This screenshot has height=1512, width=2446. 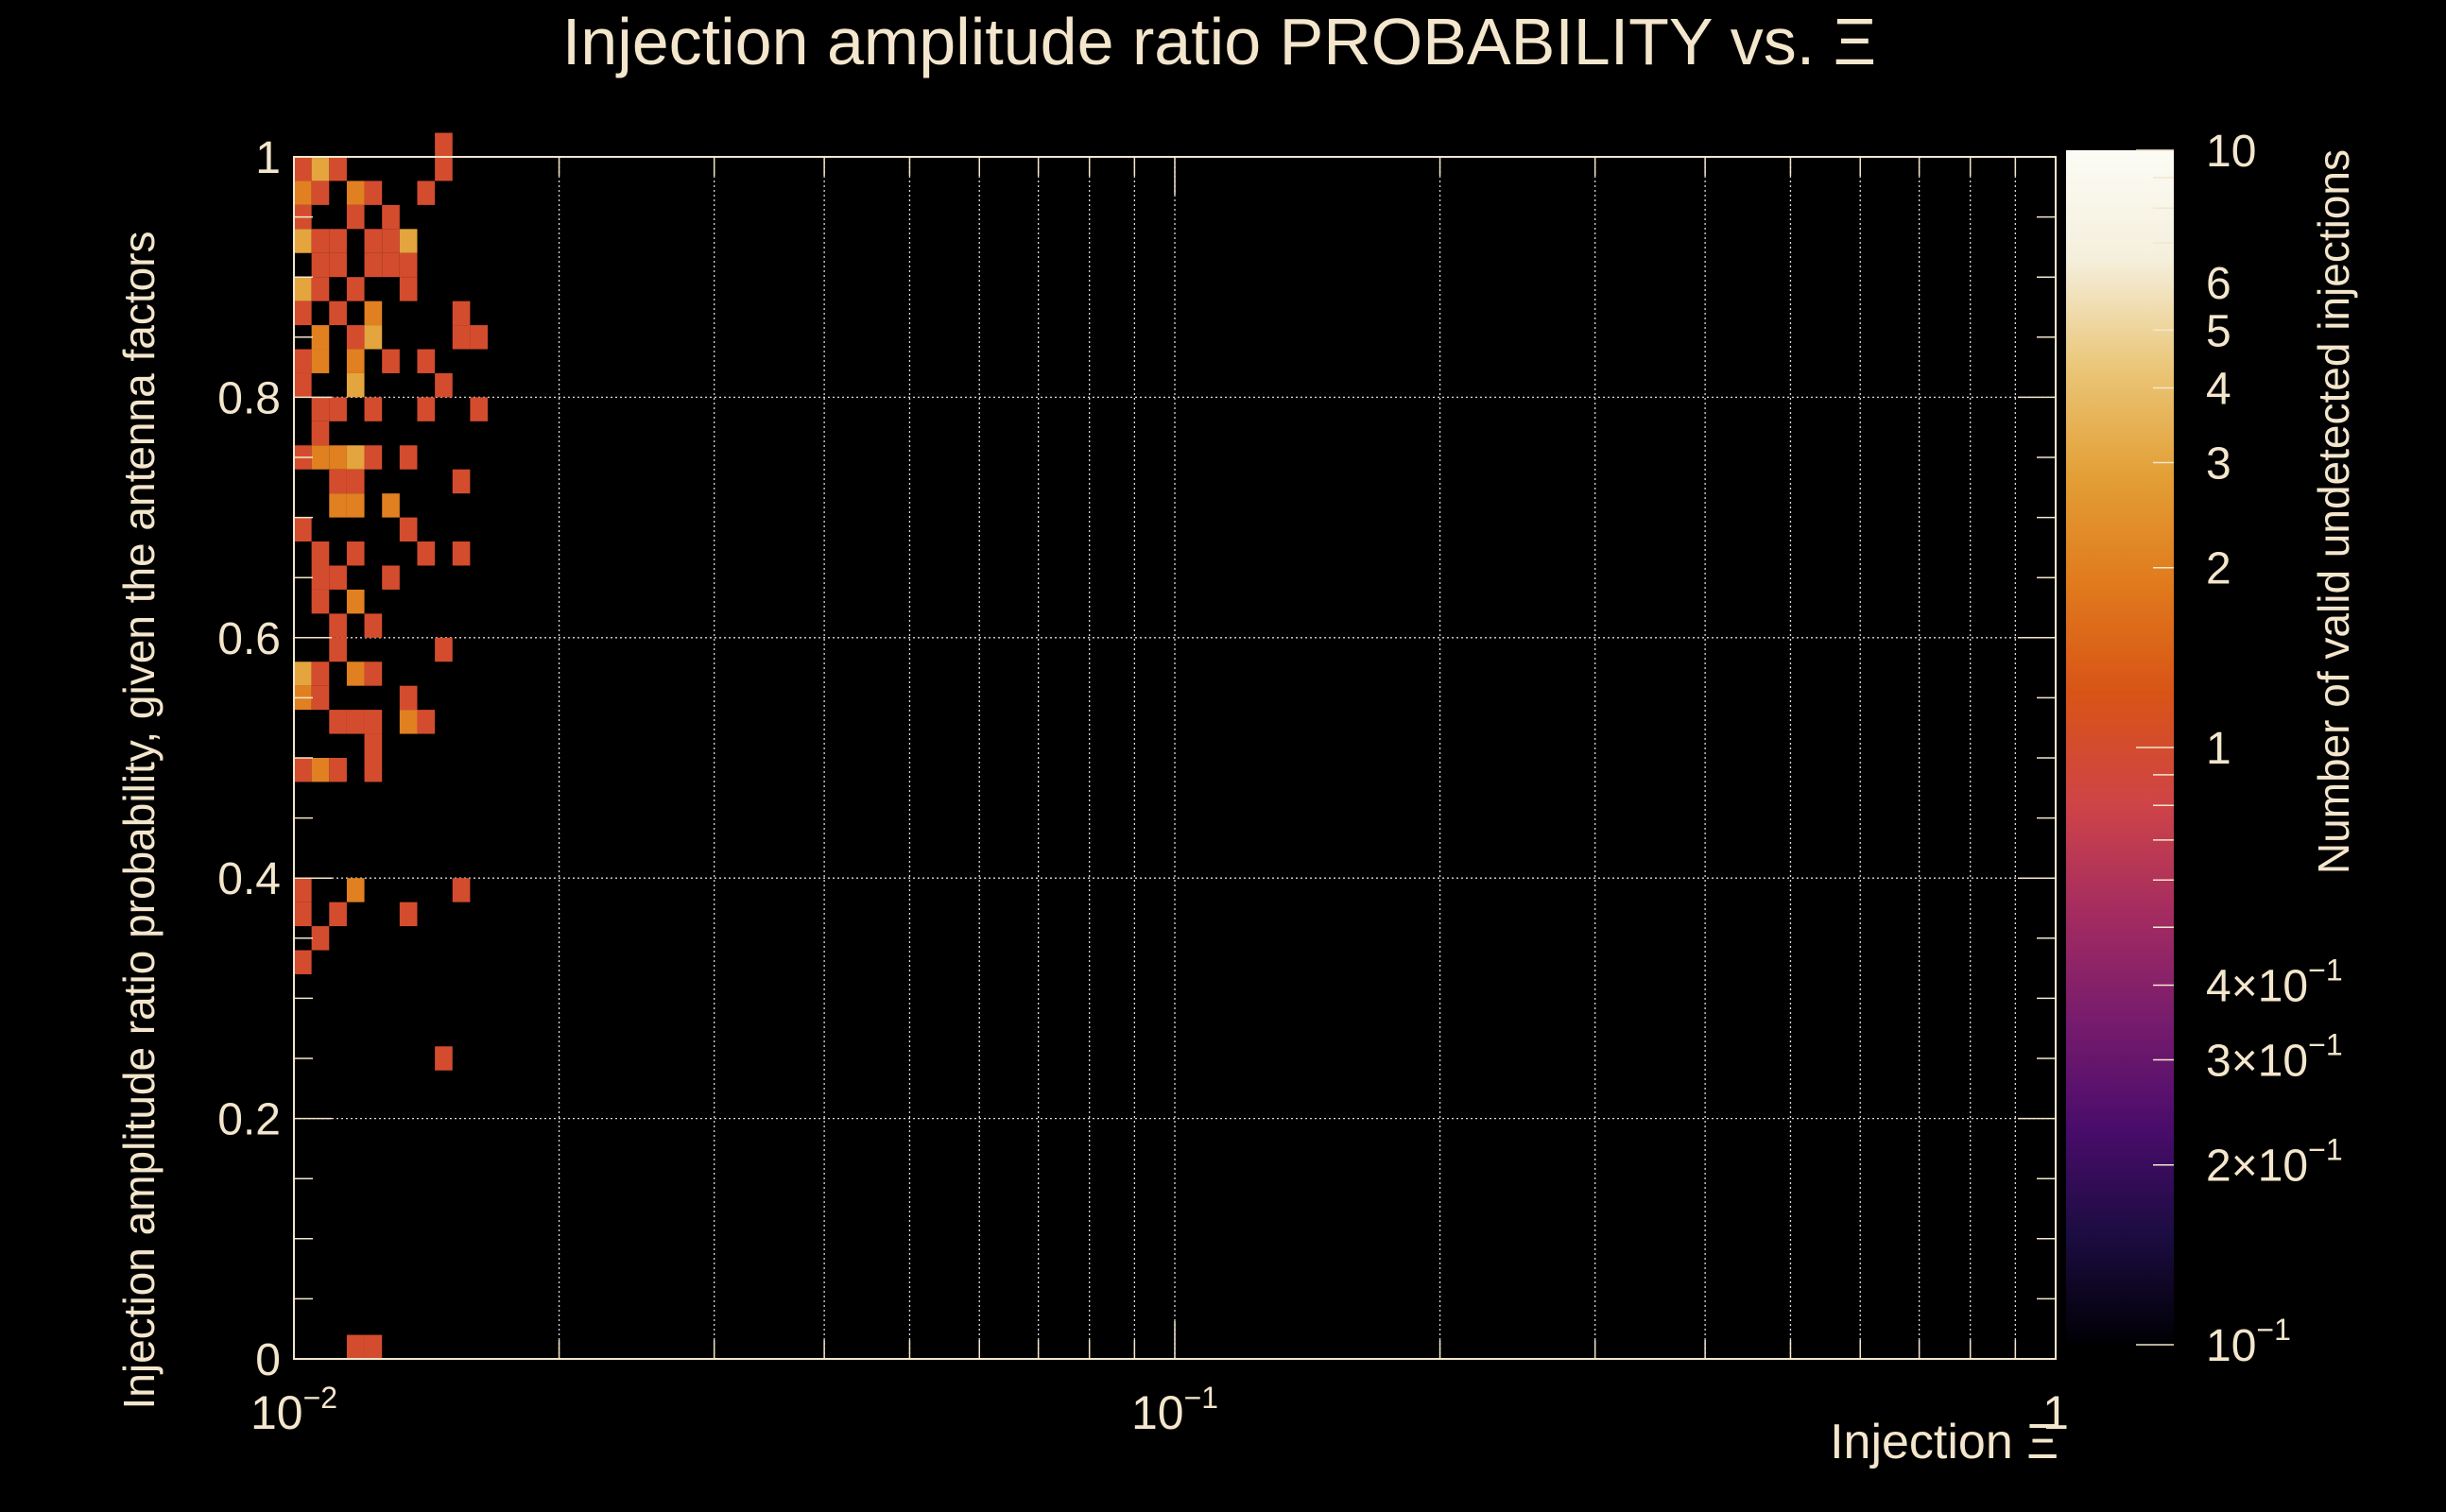 I want to click on y-tick-label: 0.6, so click(x=249, y=639).